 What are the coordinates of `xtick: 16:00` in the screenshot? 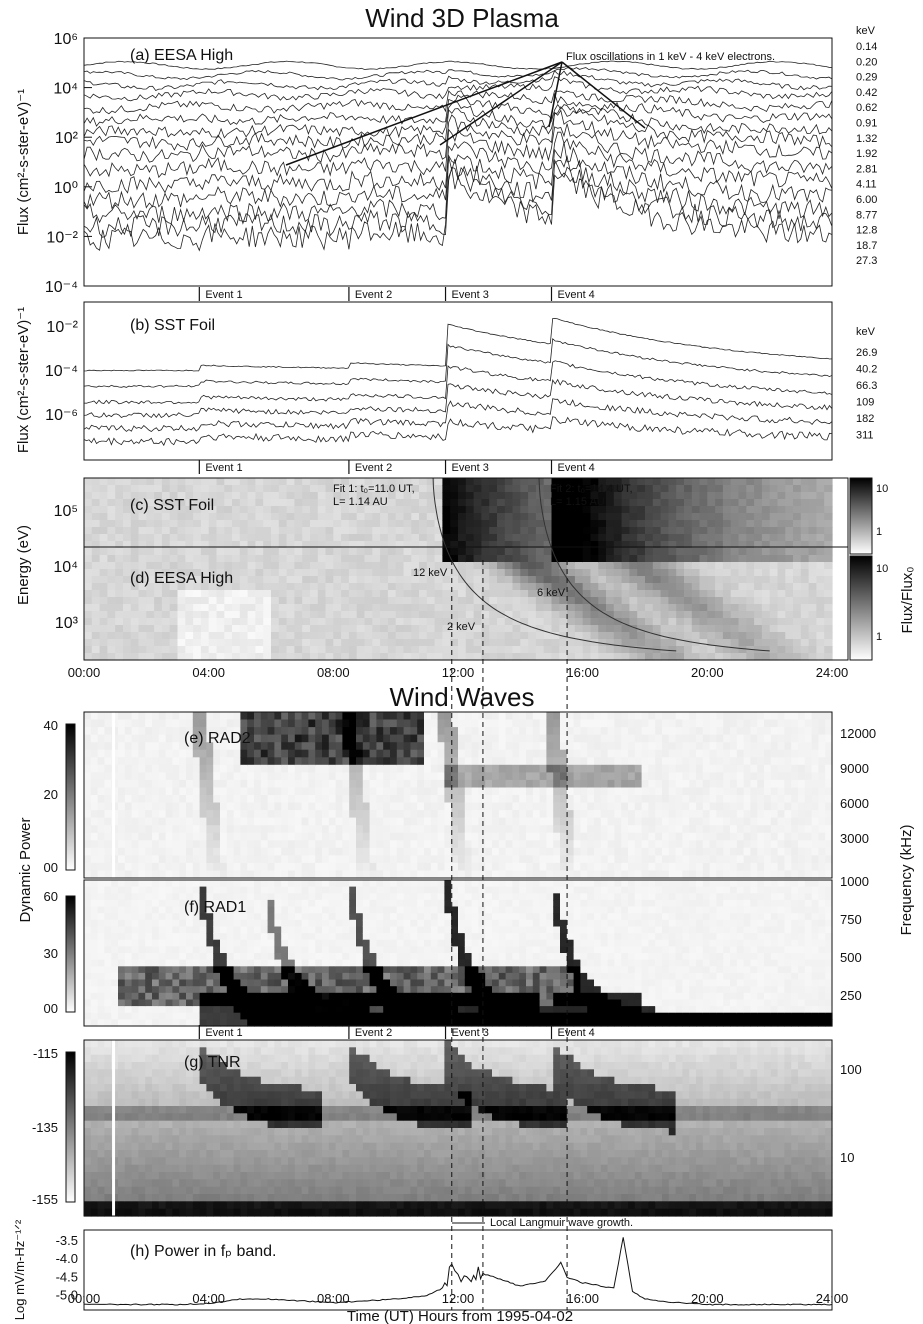 It's located at (582, 1298).